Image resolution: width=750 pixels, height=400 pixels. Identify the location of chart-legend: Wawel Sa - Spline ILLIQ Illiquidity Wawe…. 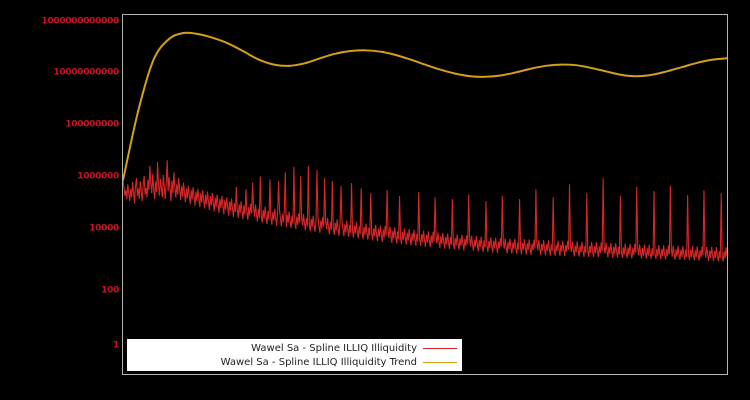
(294, 355).